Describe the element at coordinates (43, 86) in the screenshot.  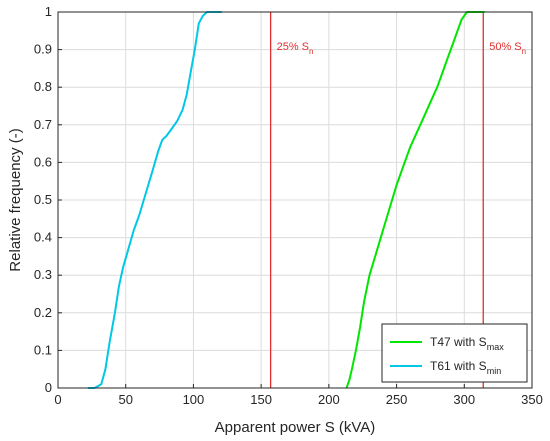
I see `y-tick-label: 0.8` at that location.